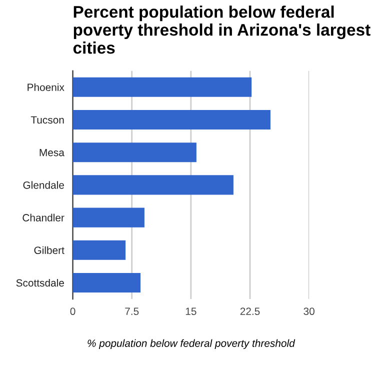 This screenshot has height=371, width=383. I want to click on x-tick-label: 15, so click(191, 312).